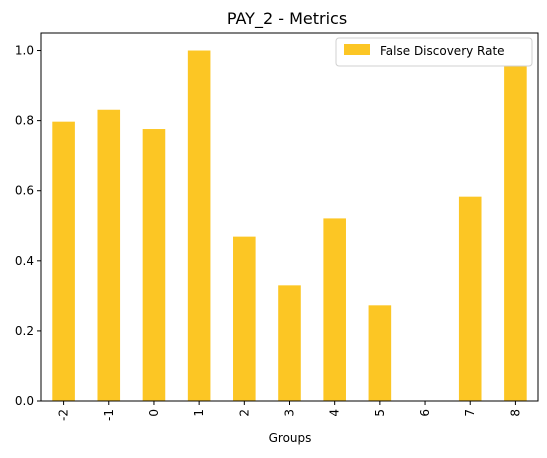 This screenshot has width=547, height=458. Describe the element at coordinates (470, 413) in the screenshot. I see `x-tick-label: 7` at that location.